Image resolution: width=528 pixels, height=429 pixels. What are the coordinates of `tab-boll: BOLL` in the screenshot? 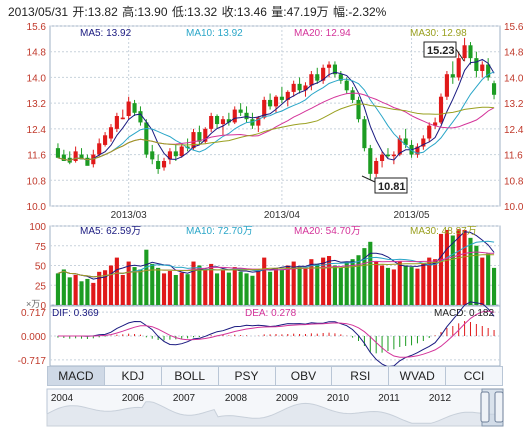 It's located at (190, 376).